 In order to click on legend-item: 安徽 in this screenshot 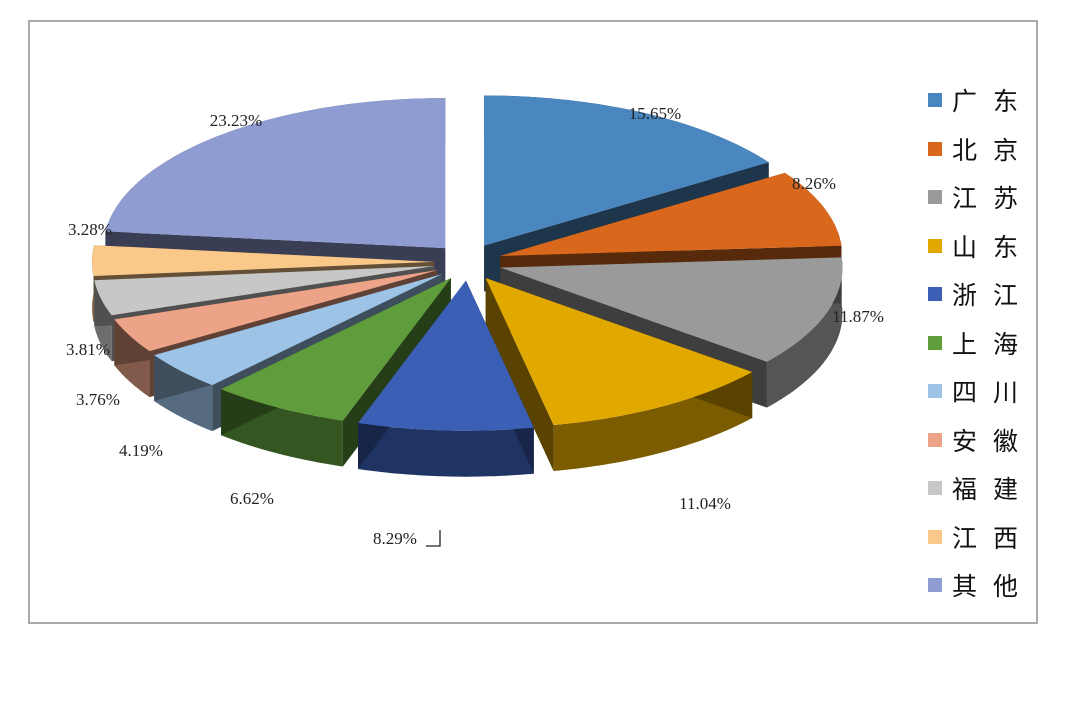, I will do `click(983, 440)`.